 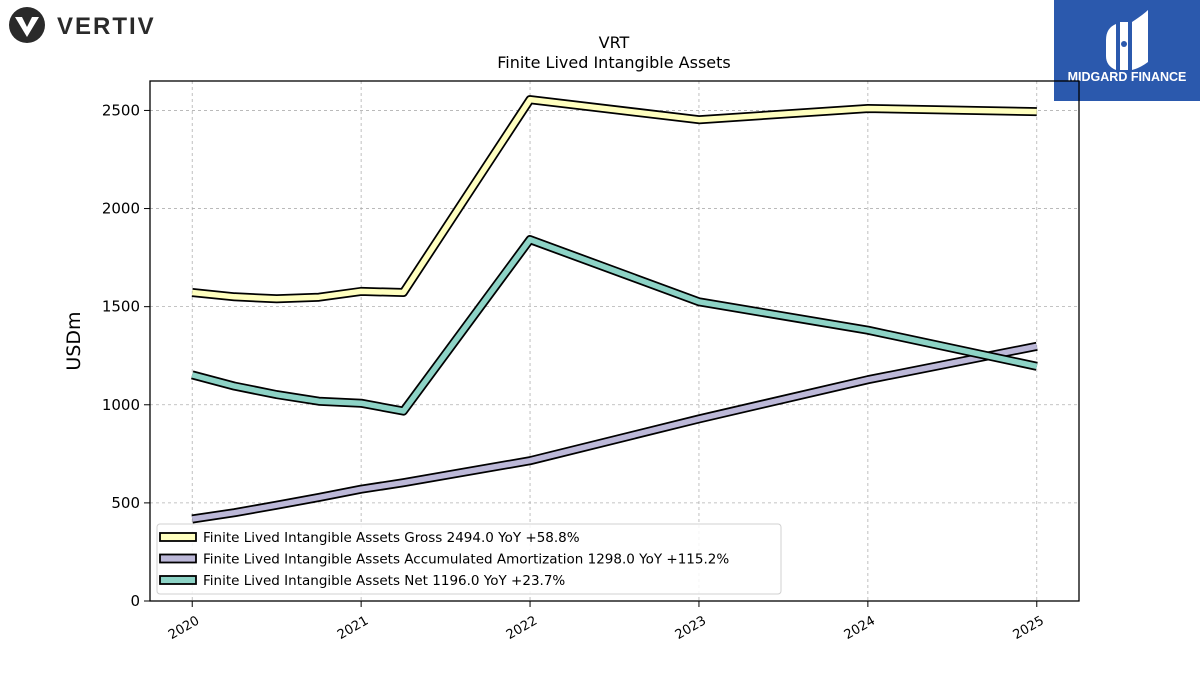 I want to click on legend-box, so click(x=469, y=559).